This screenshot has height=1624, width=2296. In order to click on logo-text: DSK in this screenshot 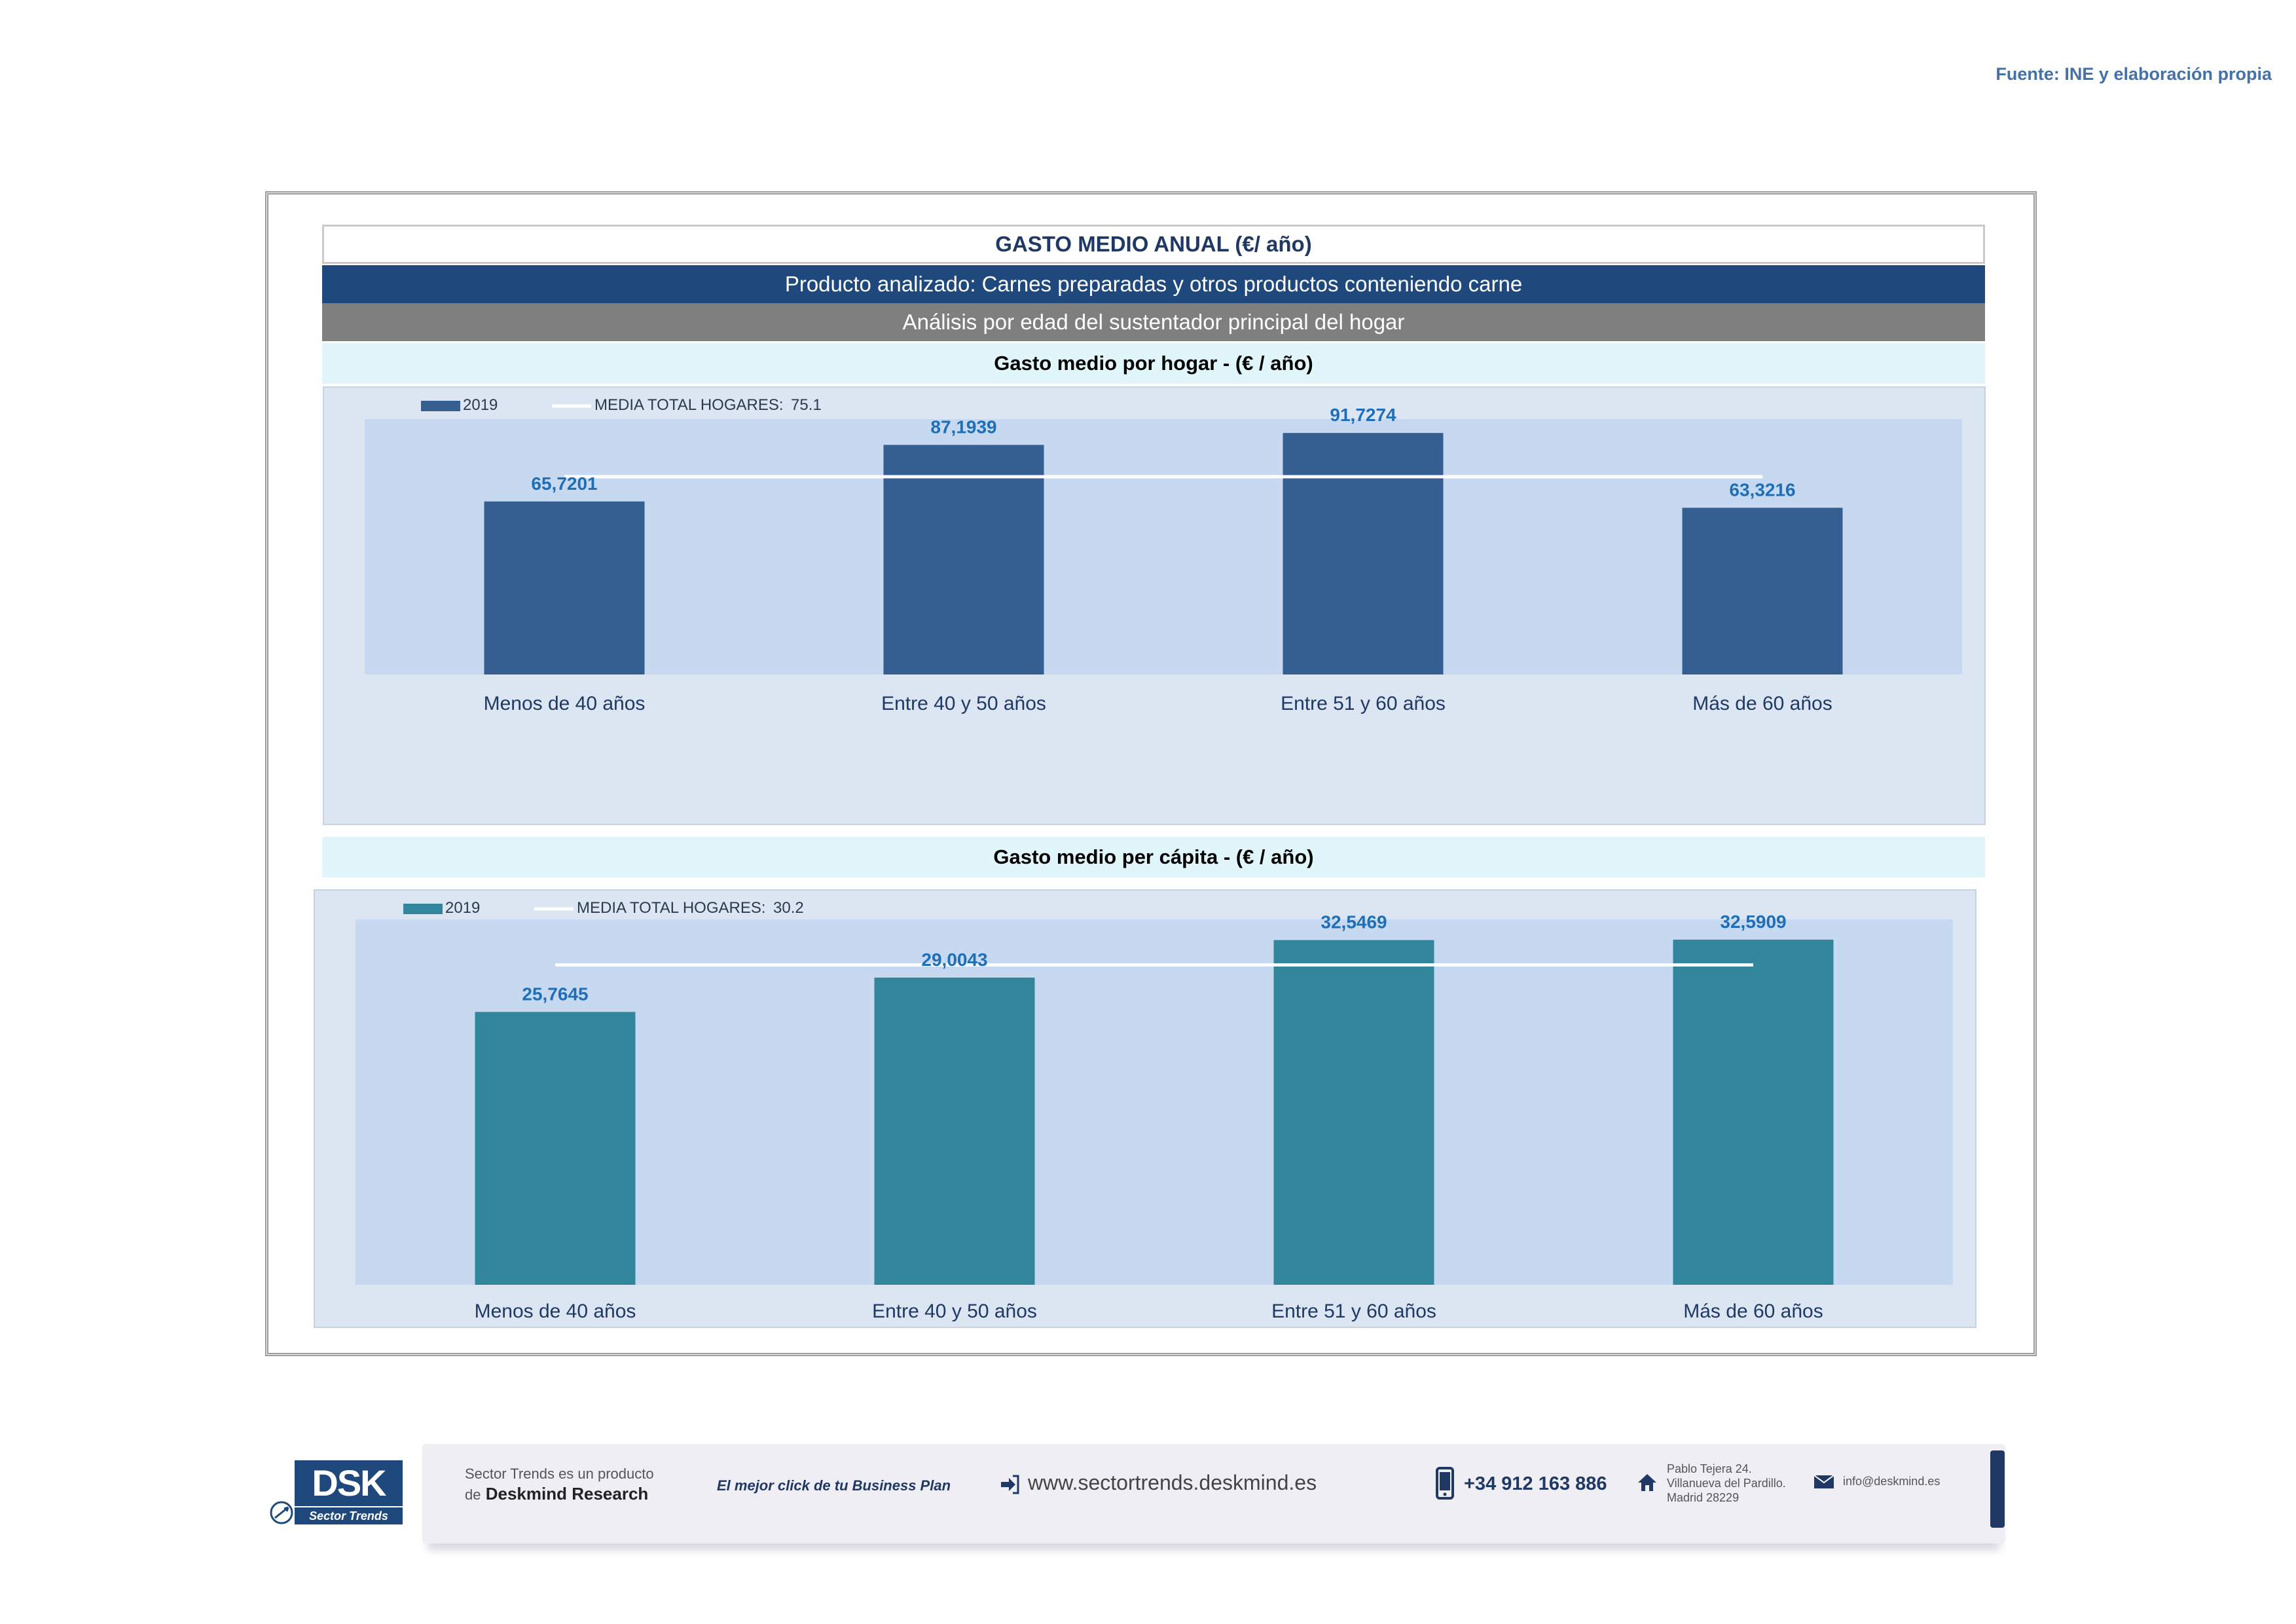, I will do `click(349, 1483)`.